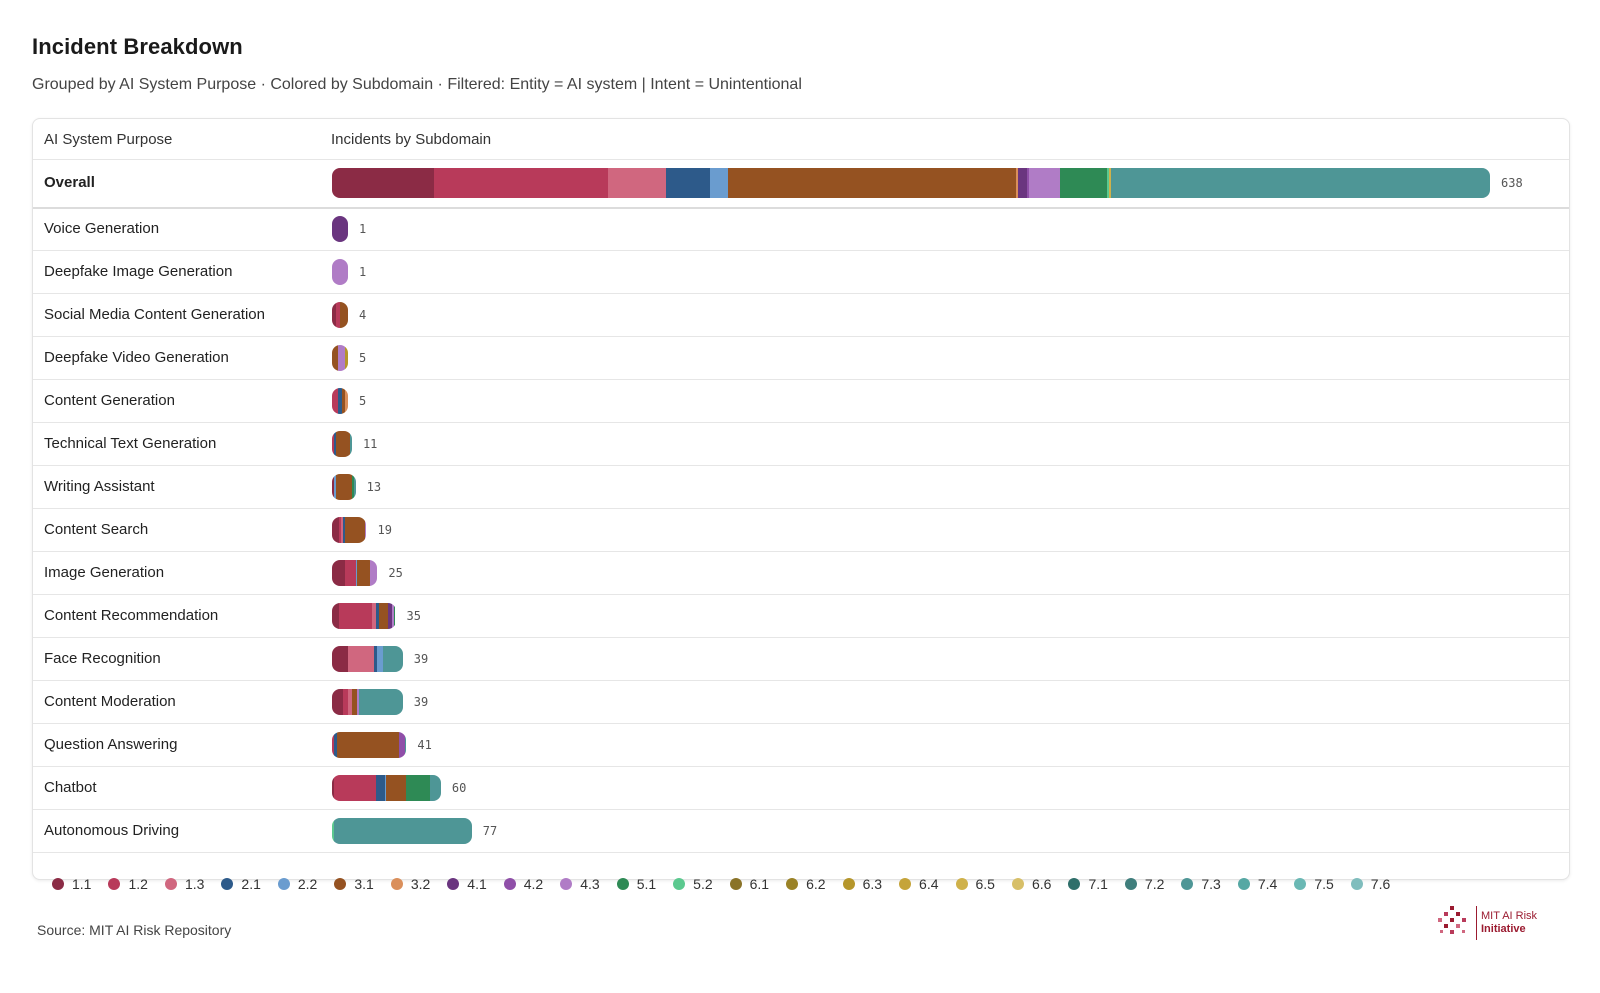  I want to click on legend-item-6-5: 6.5, so click(975, 884).